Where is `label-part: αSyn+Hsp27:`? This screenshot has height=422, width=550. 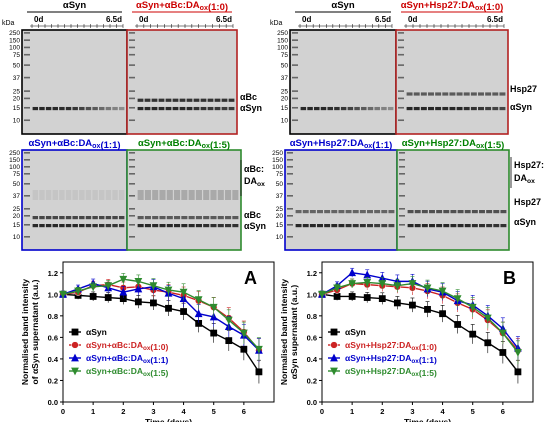
label-part: αSyn+Hsp27: is located at coordinates (372, 371).